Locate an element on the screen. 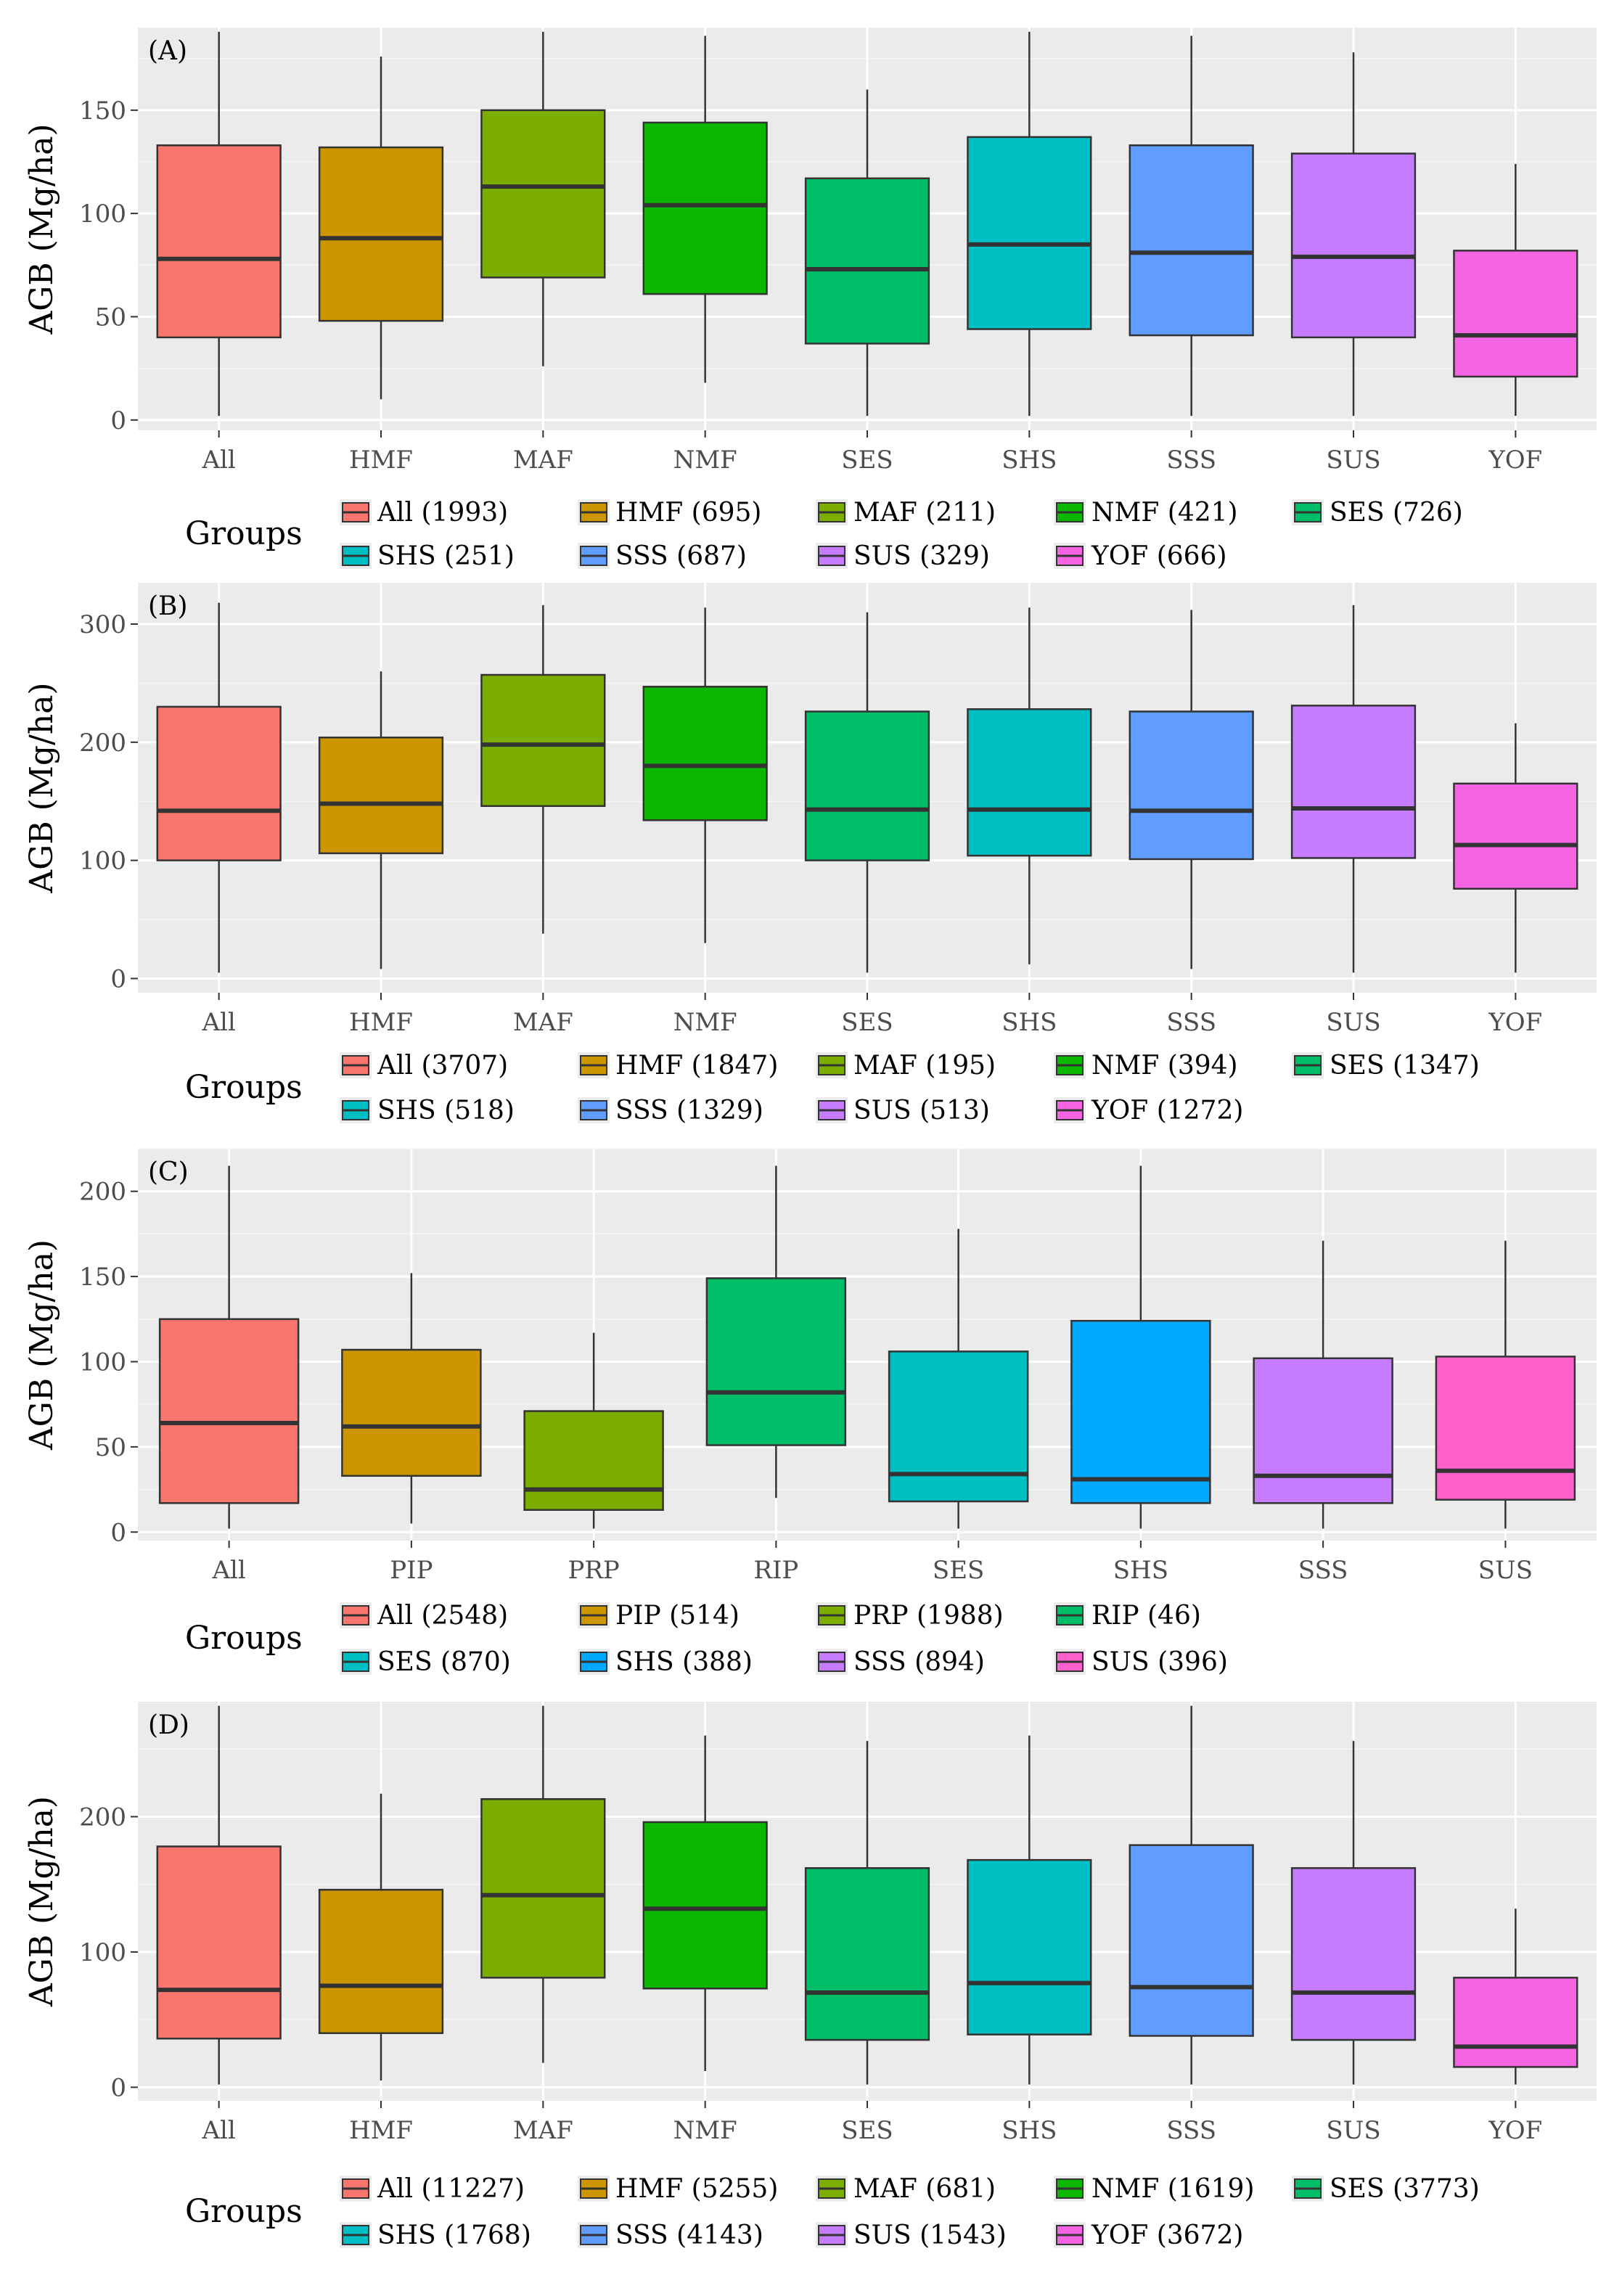 The height and width of the screenshot is (2296, 1622). y-tick-label: 100 is located at coordinates (102, 861).